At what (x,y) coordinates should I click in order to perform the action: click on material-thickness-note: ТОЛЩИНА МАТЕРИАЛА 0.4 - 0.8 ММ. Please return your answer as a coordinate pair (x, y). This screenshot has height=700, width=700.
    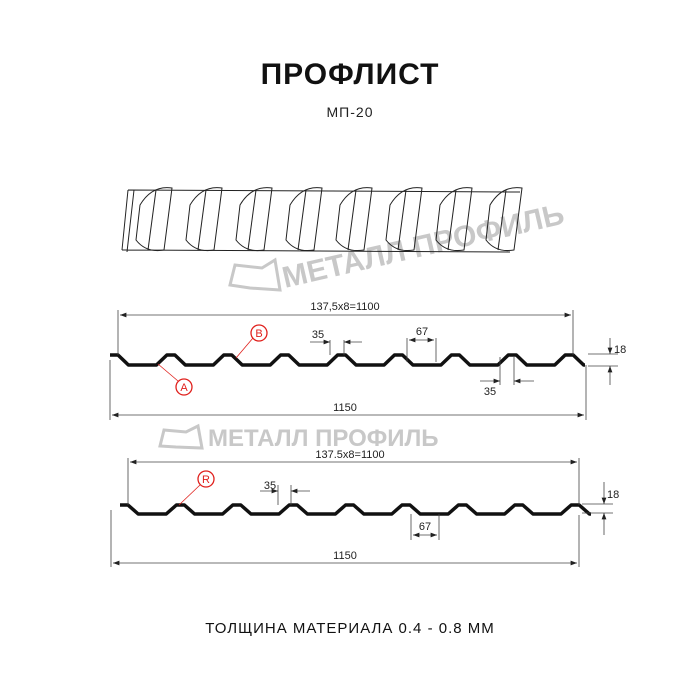
    Looking at the image, I should click on (350, 628).